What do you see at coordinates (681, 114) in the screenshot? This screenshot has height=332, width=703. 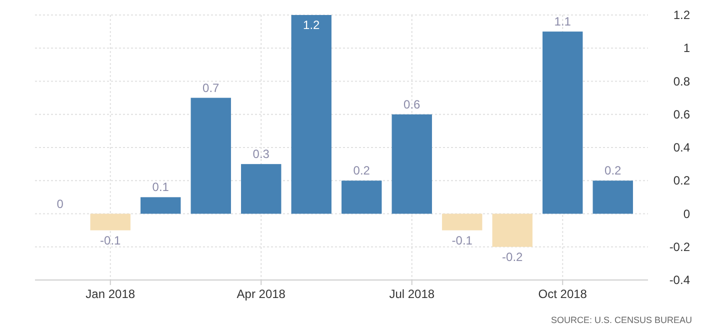 I see `y-tick-label: 0.6` at bounding box center [681, 114].